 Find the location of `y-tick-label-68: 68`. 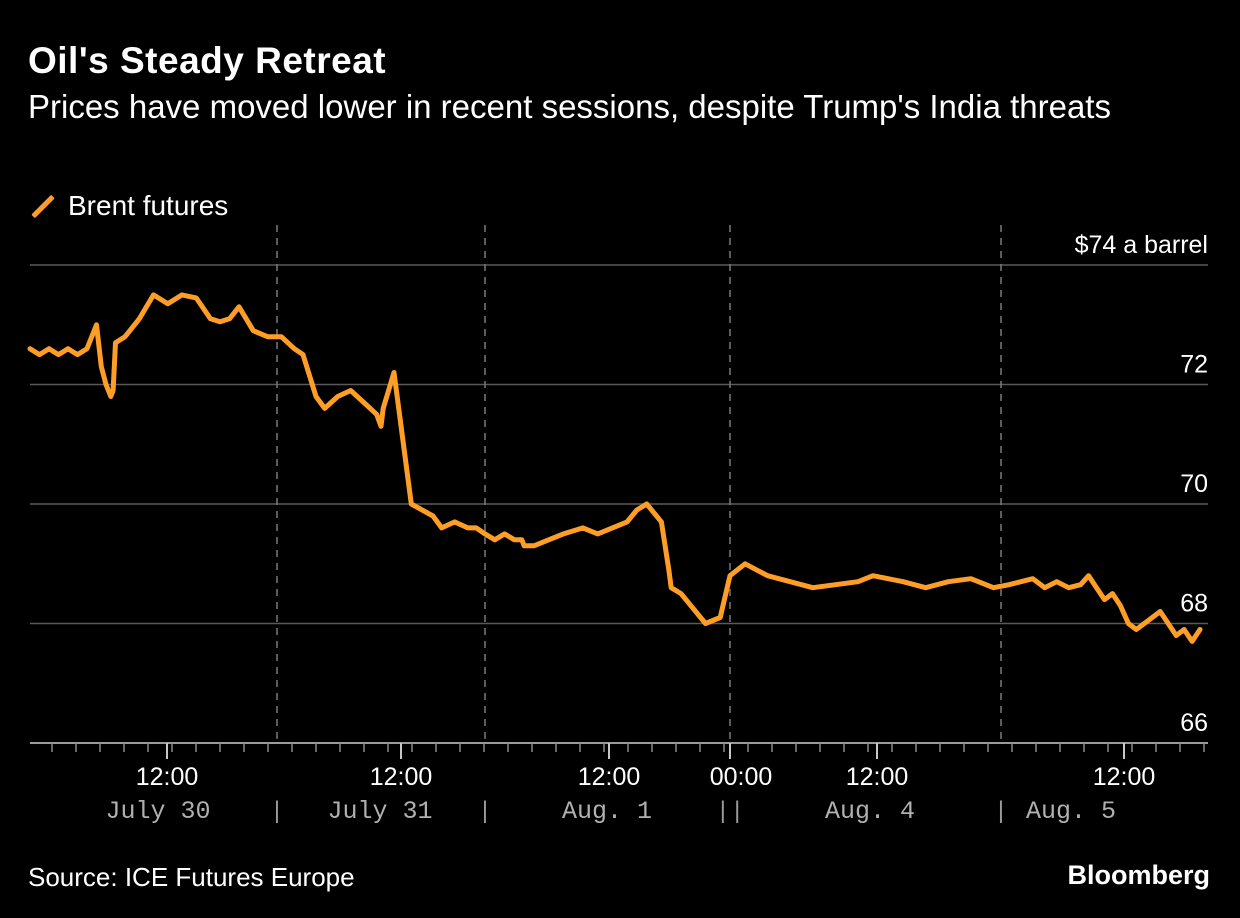

y-tick-label-68: 68 is located at coordinates (1194, 604).